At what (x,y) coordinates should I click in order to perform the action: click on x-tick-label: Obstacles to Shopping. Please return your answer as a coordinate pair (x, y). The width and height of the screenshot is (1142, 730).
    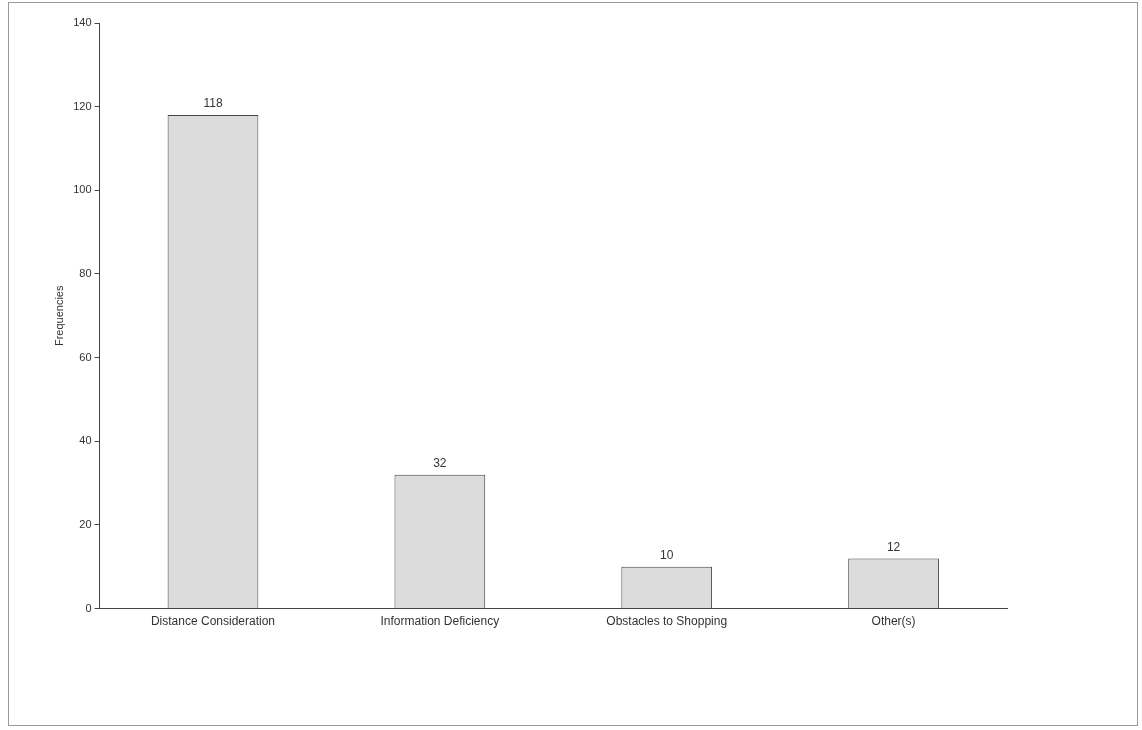
    Looking at the image, I should click on (667, 621).